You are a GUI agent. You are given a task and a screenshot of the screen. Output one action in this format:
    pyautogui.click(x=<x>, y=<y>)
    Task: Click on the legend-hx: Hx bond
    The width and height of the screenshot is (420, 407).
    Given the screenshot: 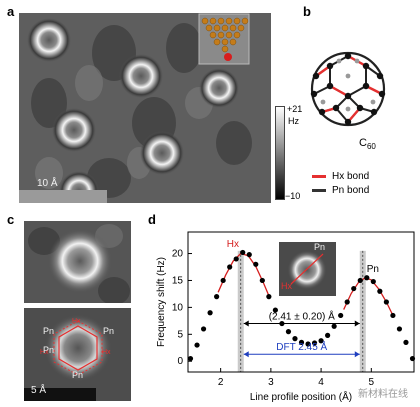 What is the action you would take?
    pyautogui.click(x=340, y=176)
    